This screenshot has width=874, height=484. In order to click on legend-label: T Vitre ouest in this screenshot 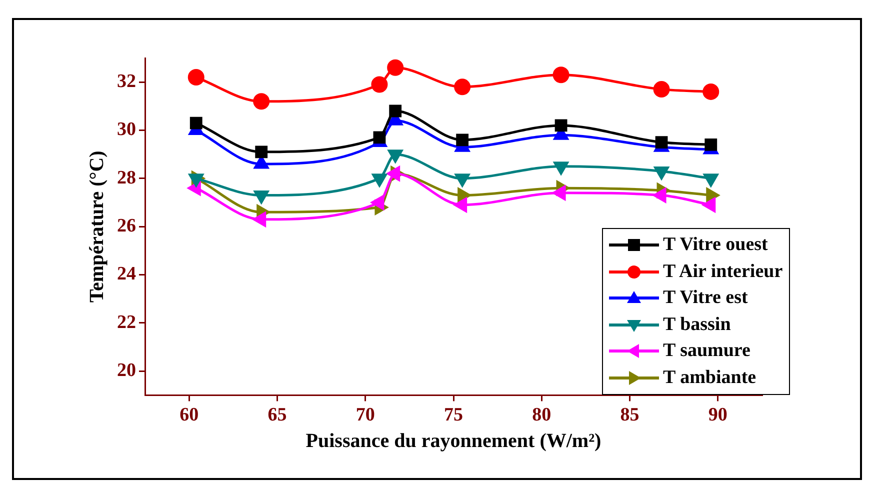, I will do `click(715, 245)`.